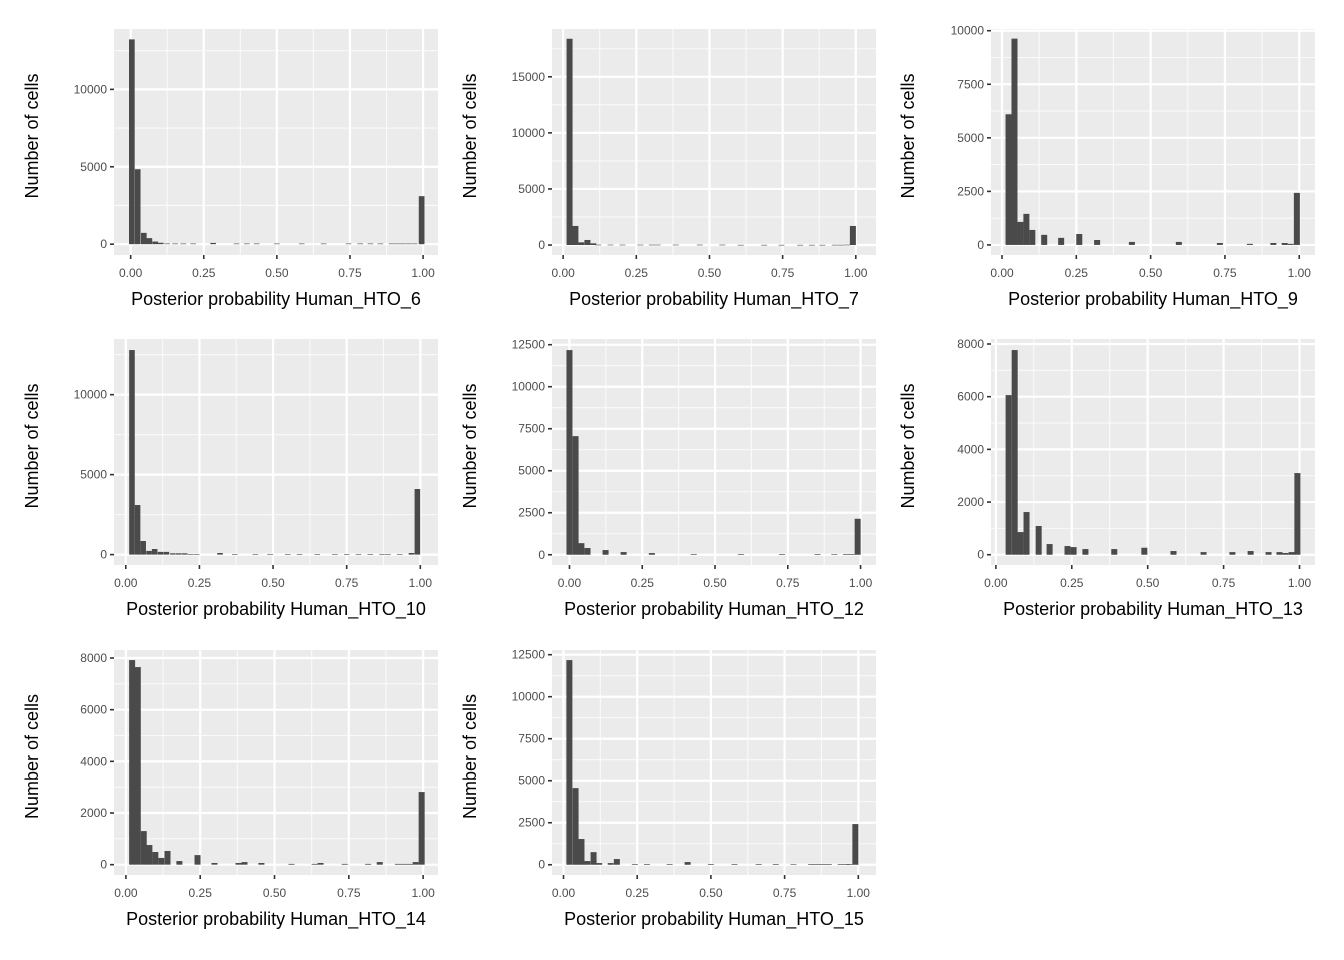 The image size is (1344, 960). Describe the element at coordinates (714, 299) in the screenshot. I see `x-axis-title: Posterior probability Human_HTO_7` at that location.